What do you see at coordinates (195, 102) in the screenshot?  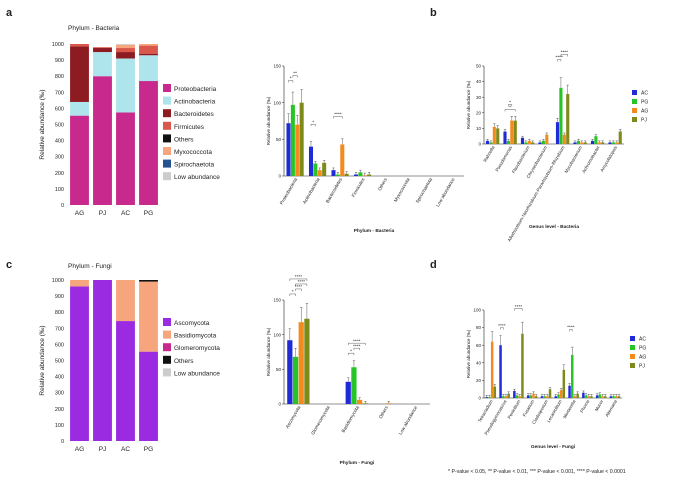 I see `legend-label: Actinobacteria` at bounding box center [195, 102].